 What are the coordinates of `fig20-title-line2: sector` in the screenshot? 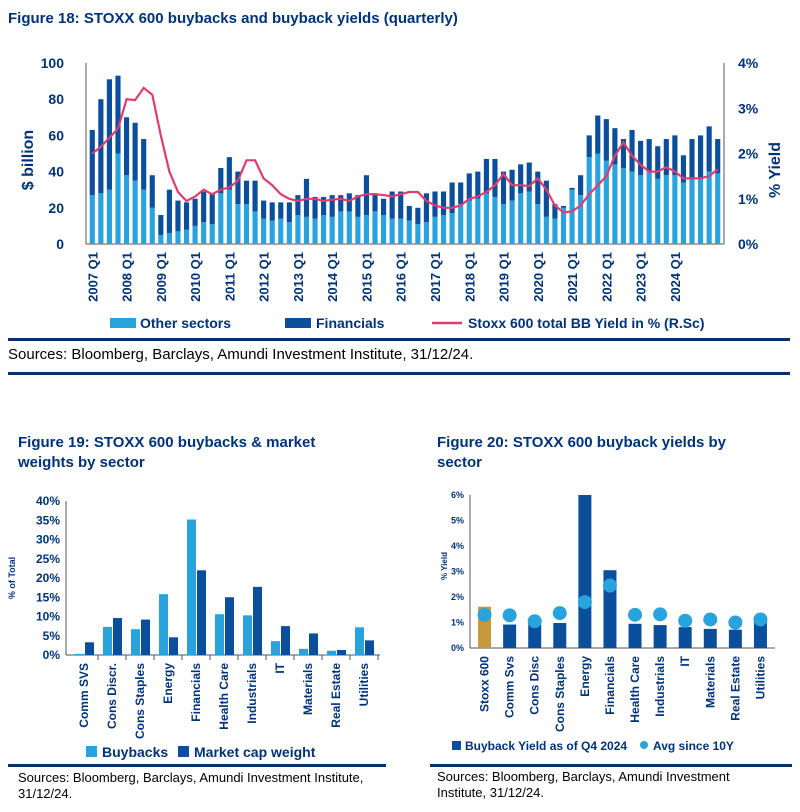 It's located at (460, 462).